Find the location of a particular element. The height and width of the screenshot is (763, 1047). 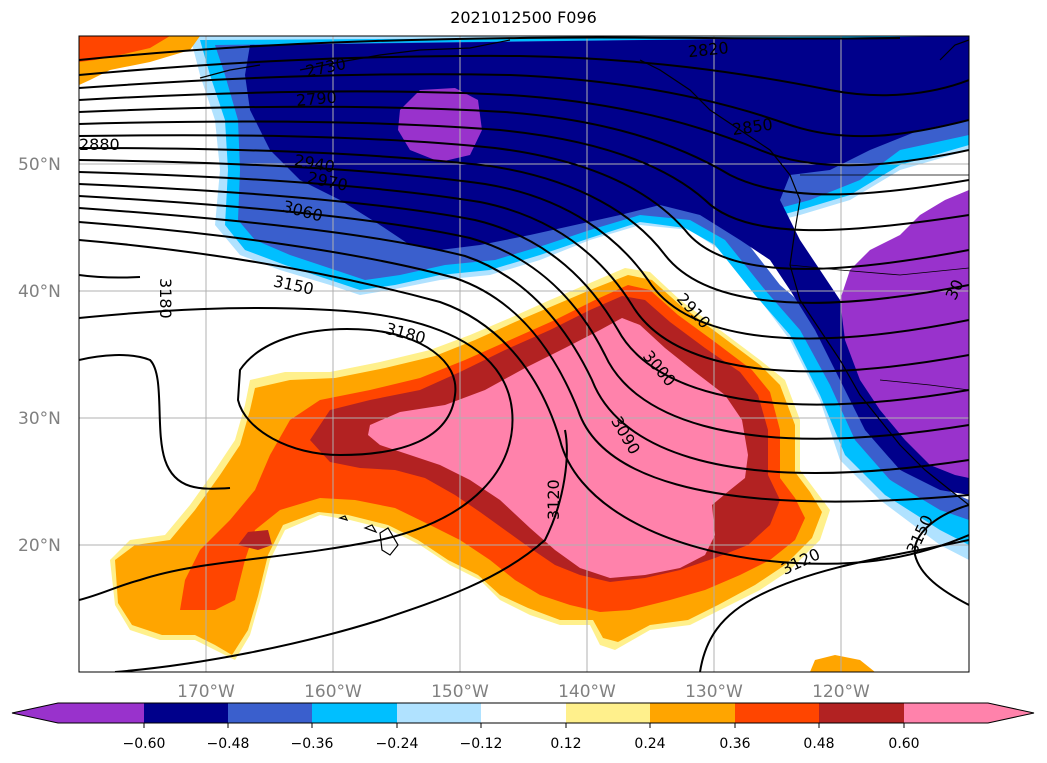

lat-label: 40°N is located at coordinates (39, 292).